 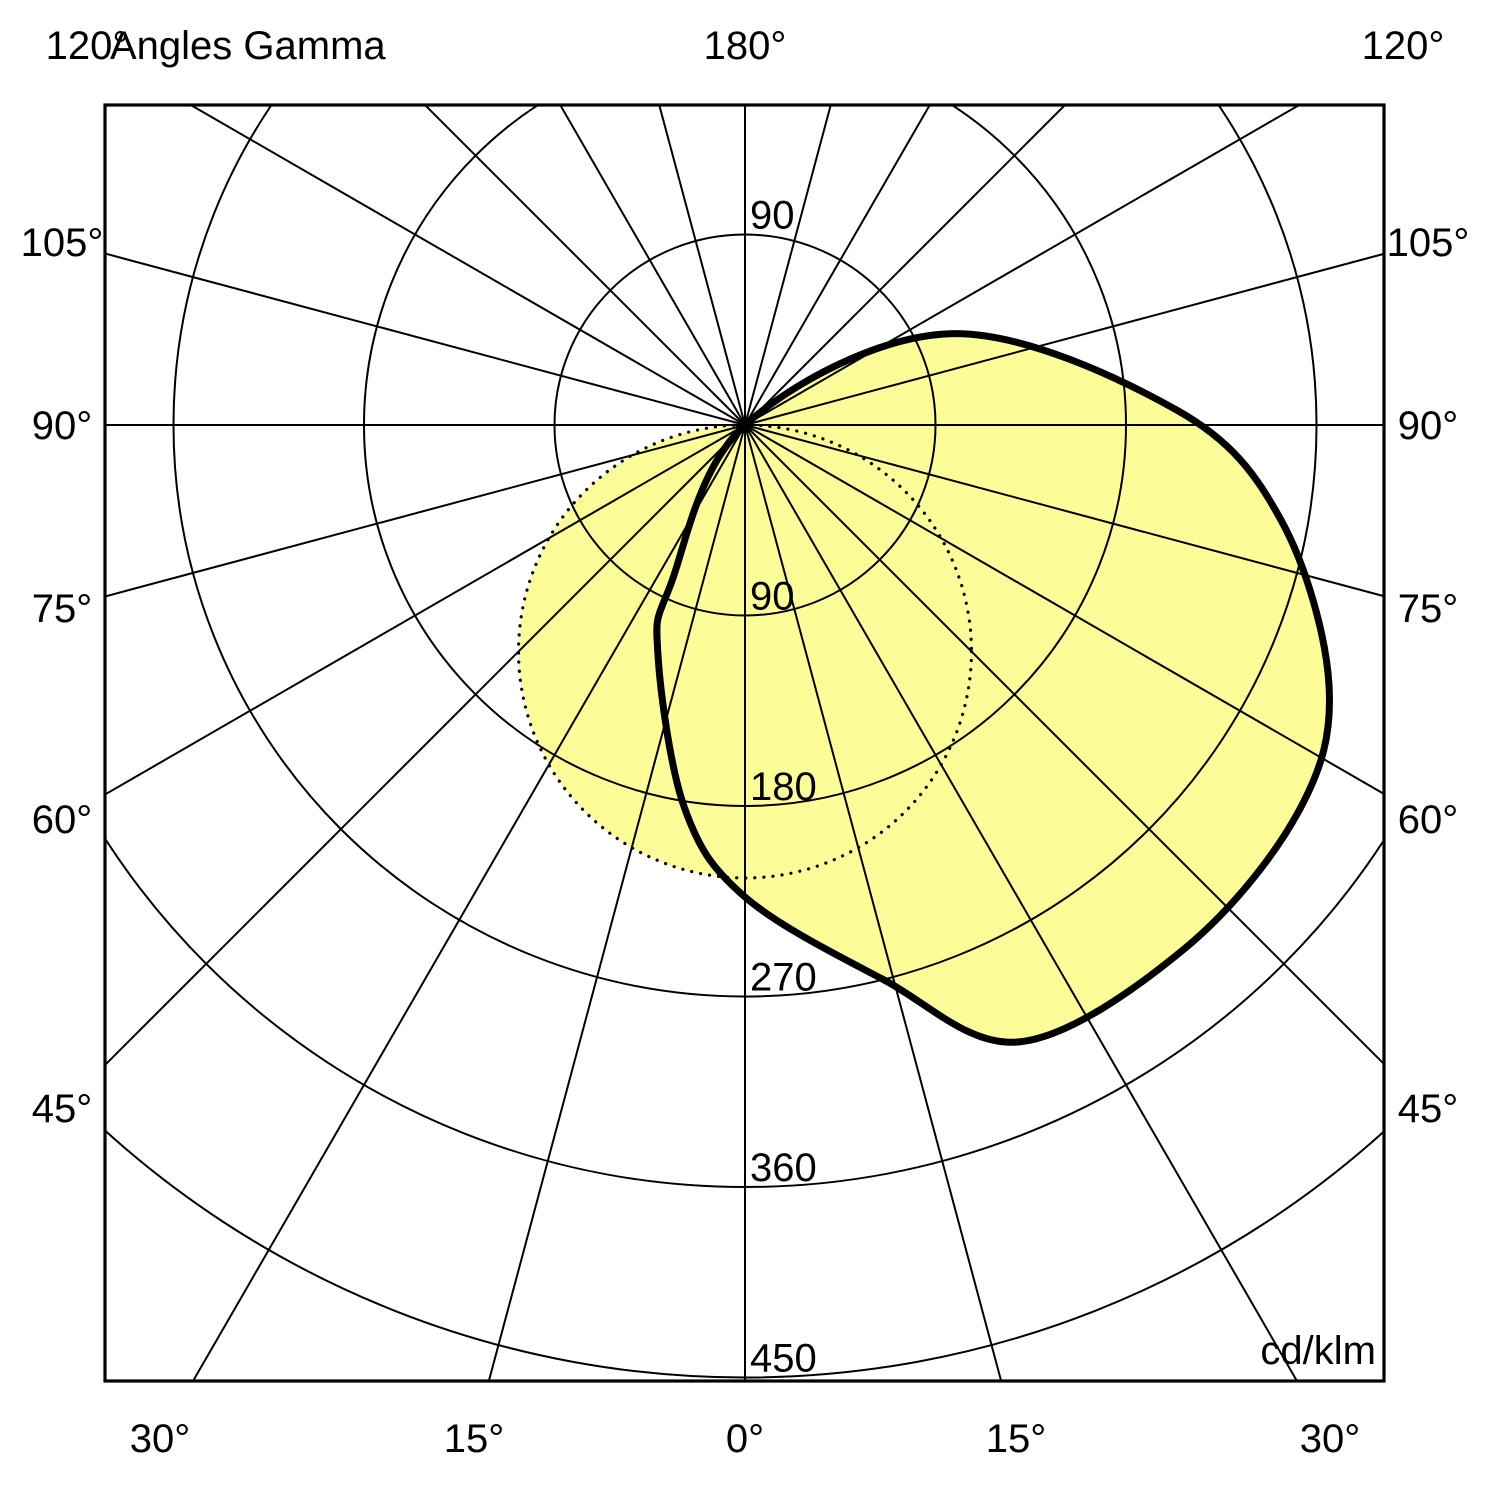 What do you see at coordinates (783, 1168) in the screenshot?
I see `ring-value-label: 360` at bounding box center [783, 1168].